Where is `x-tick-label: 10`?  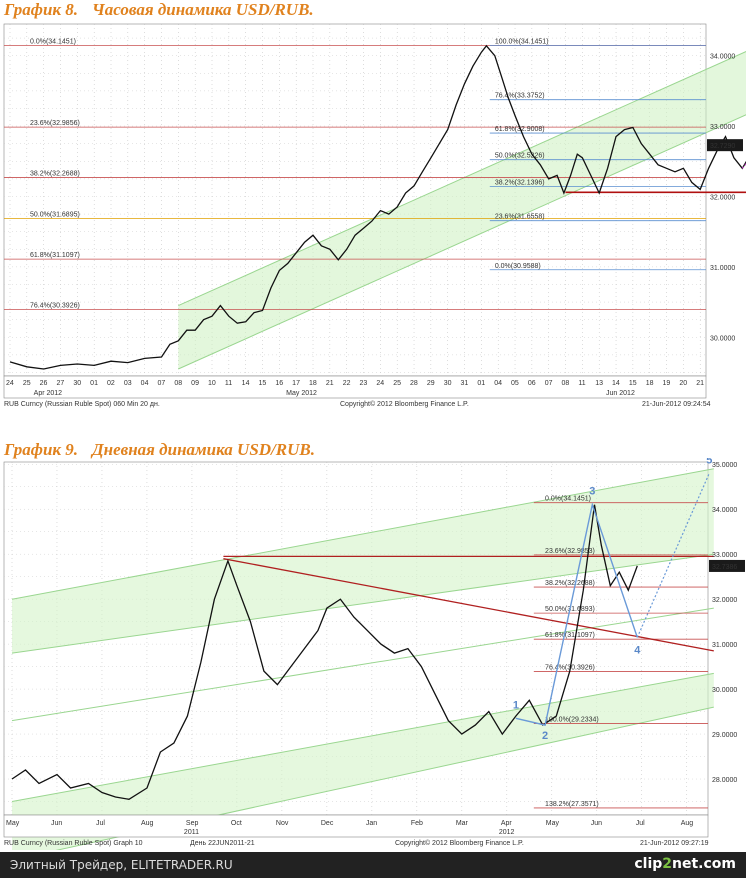 x-tick-label: 10 is located at coordinates (212, 383).